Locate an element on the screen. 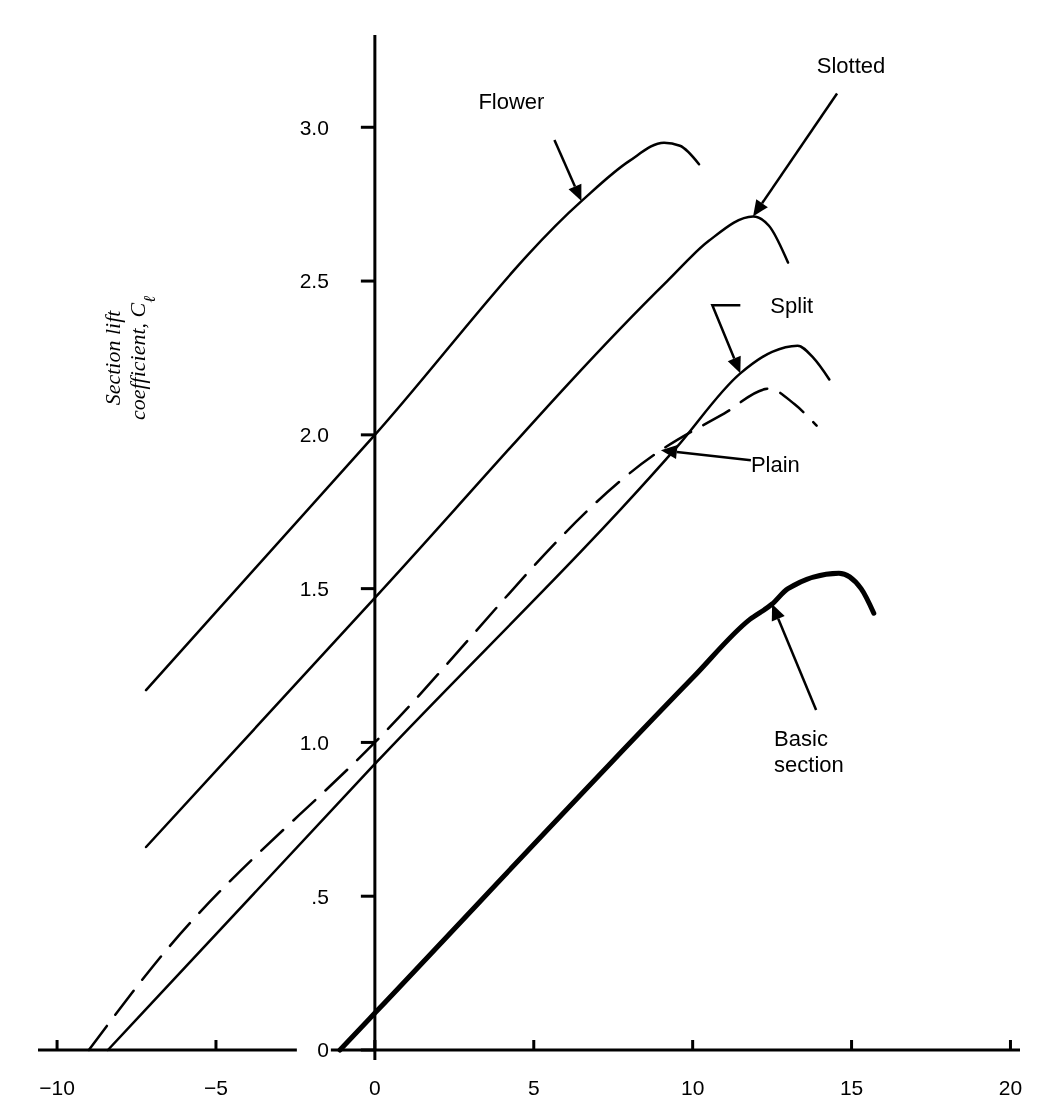 The height and width of the screenshot is (1118, 1045). annotation: Plain is located at coordinates (775, 465).